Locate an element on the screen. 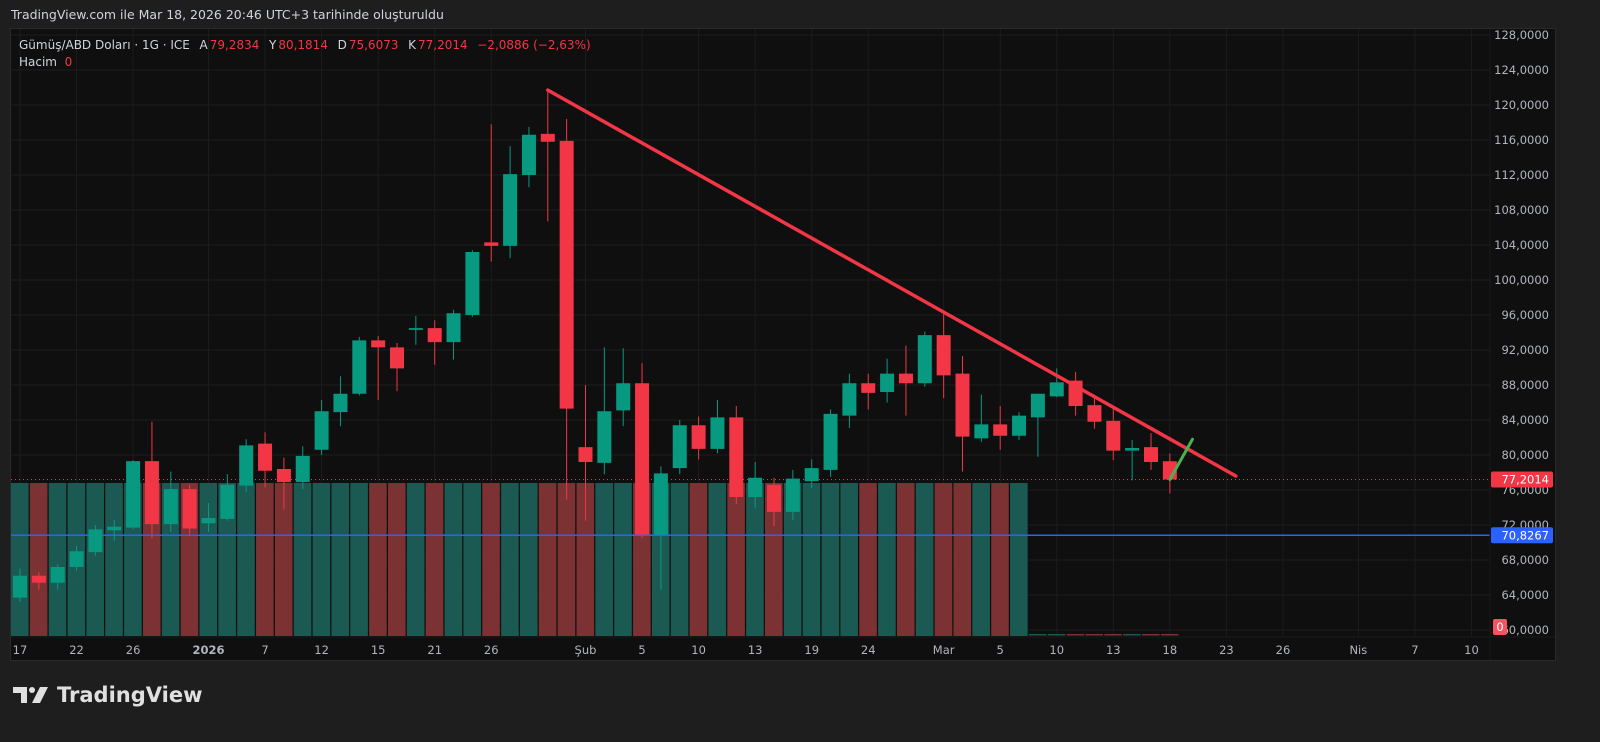 The width and height of the screenshot is (1600, 742). open-label: A is located at coordinates (203, 45).